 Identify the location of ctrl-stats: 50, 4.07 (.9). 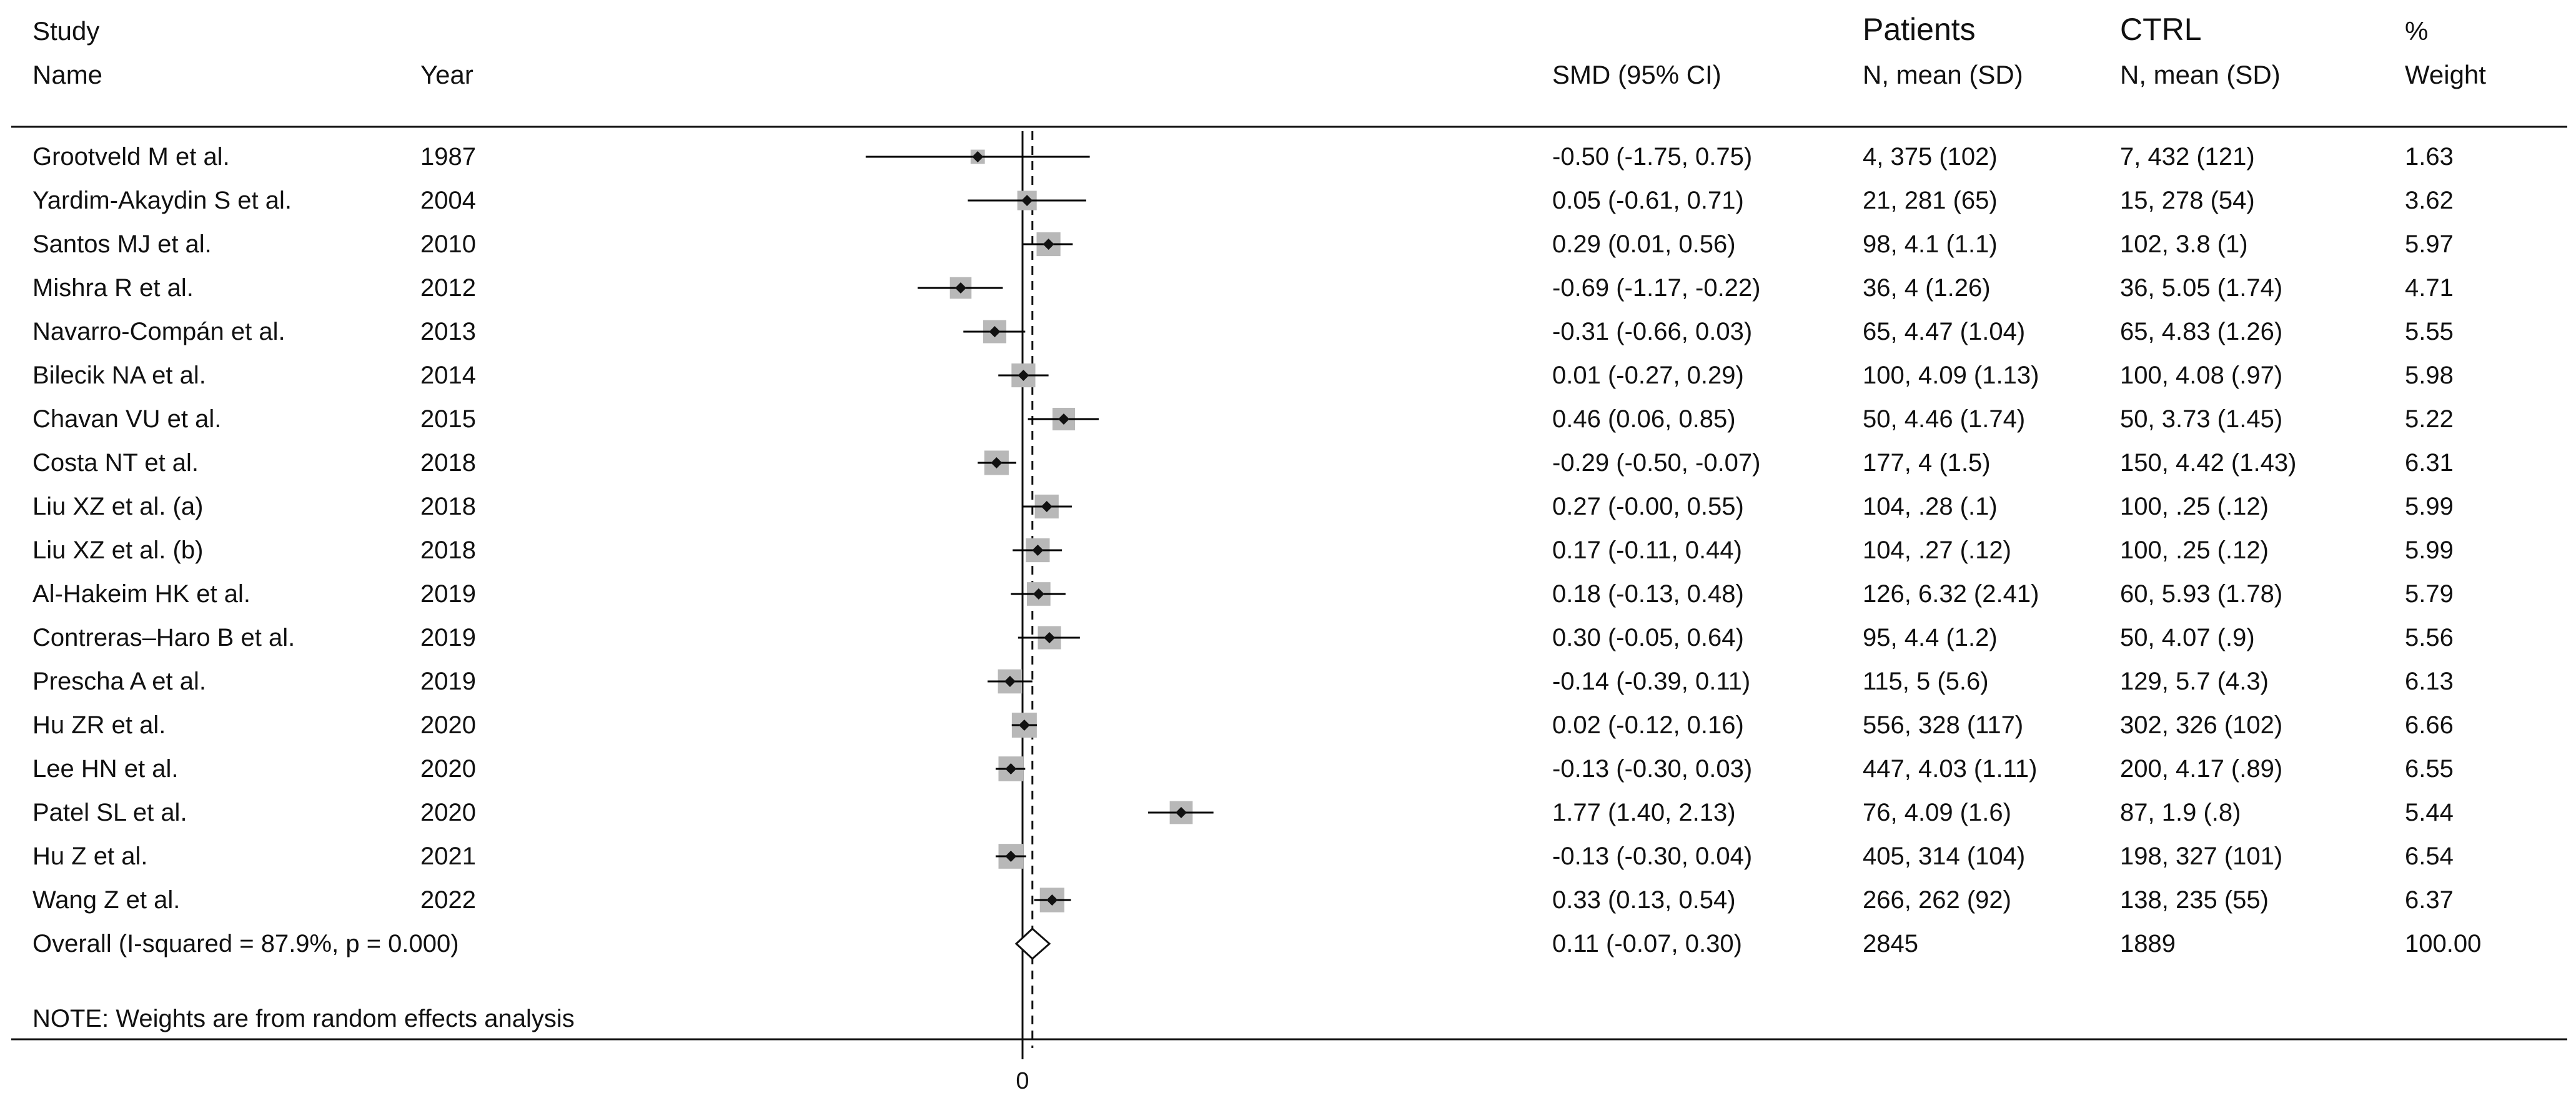
(2187, 637).